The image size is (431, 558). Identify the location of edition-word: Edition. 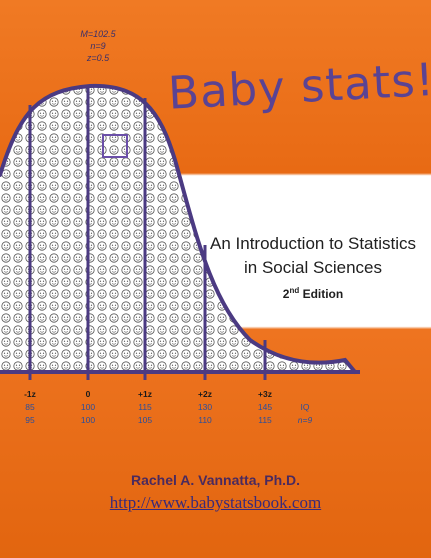
(323, 294).